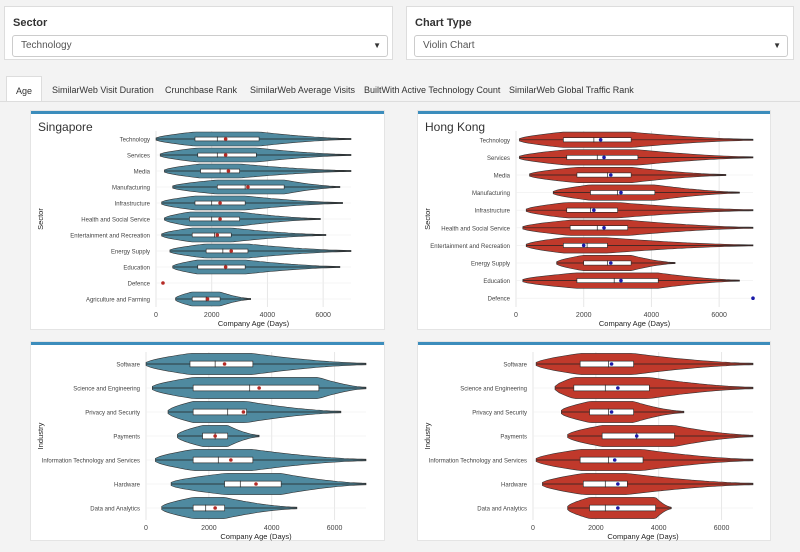 The width and height of the screenshot is (800, 552). I want to click on tab-builtwith-active-technology-count: BuiltWith Active Technology Count, so click(432, 90).